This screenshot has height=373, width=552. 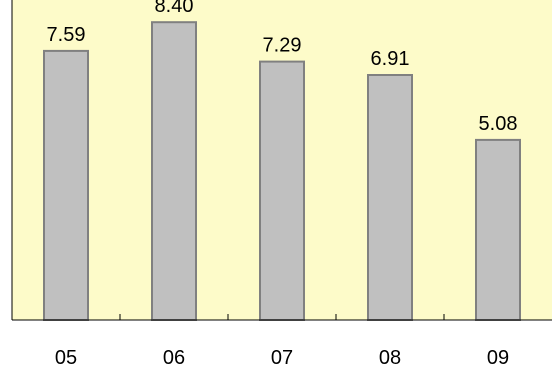 What do you see at coordinates (390, 358) in the screenshot?
I see `x-tick-label-08: 08` at bounding box center [390, 358].